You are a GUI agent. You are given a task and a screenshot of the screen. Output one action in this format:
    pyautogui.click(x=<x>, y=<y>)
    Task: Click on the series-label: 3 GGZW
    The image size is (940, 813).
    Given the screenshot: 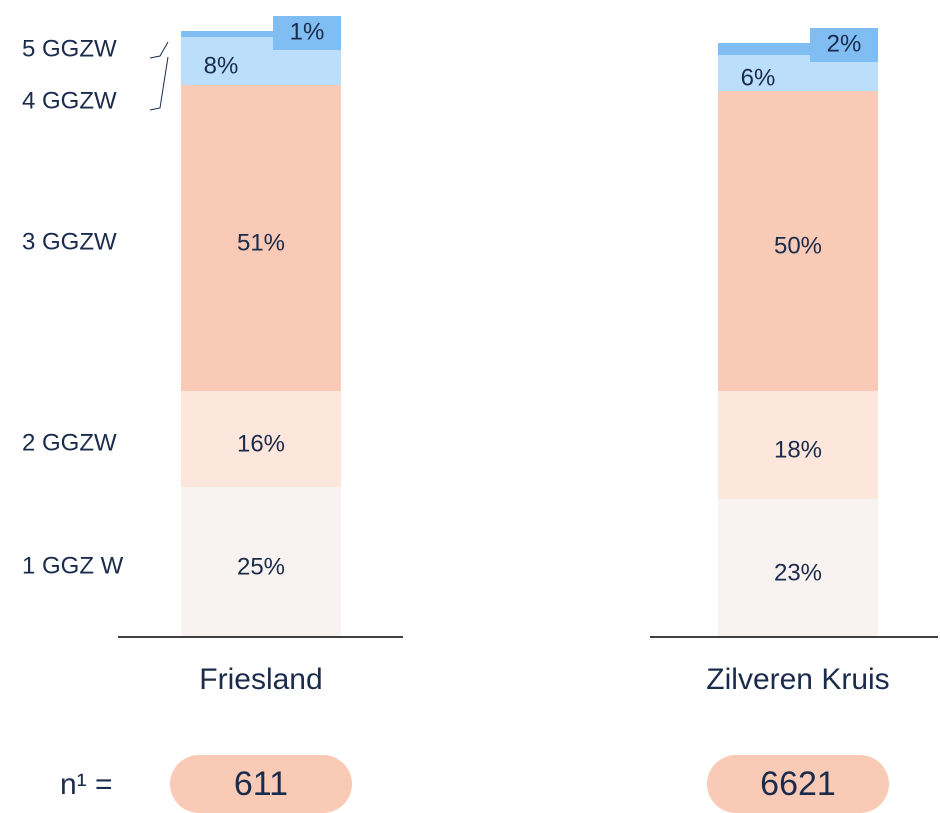 What is the action you would take?
    pyautogui.click(x=69, y=241)
    